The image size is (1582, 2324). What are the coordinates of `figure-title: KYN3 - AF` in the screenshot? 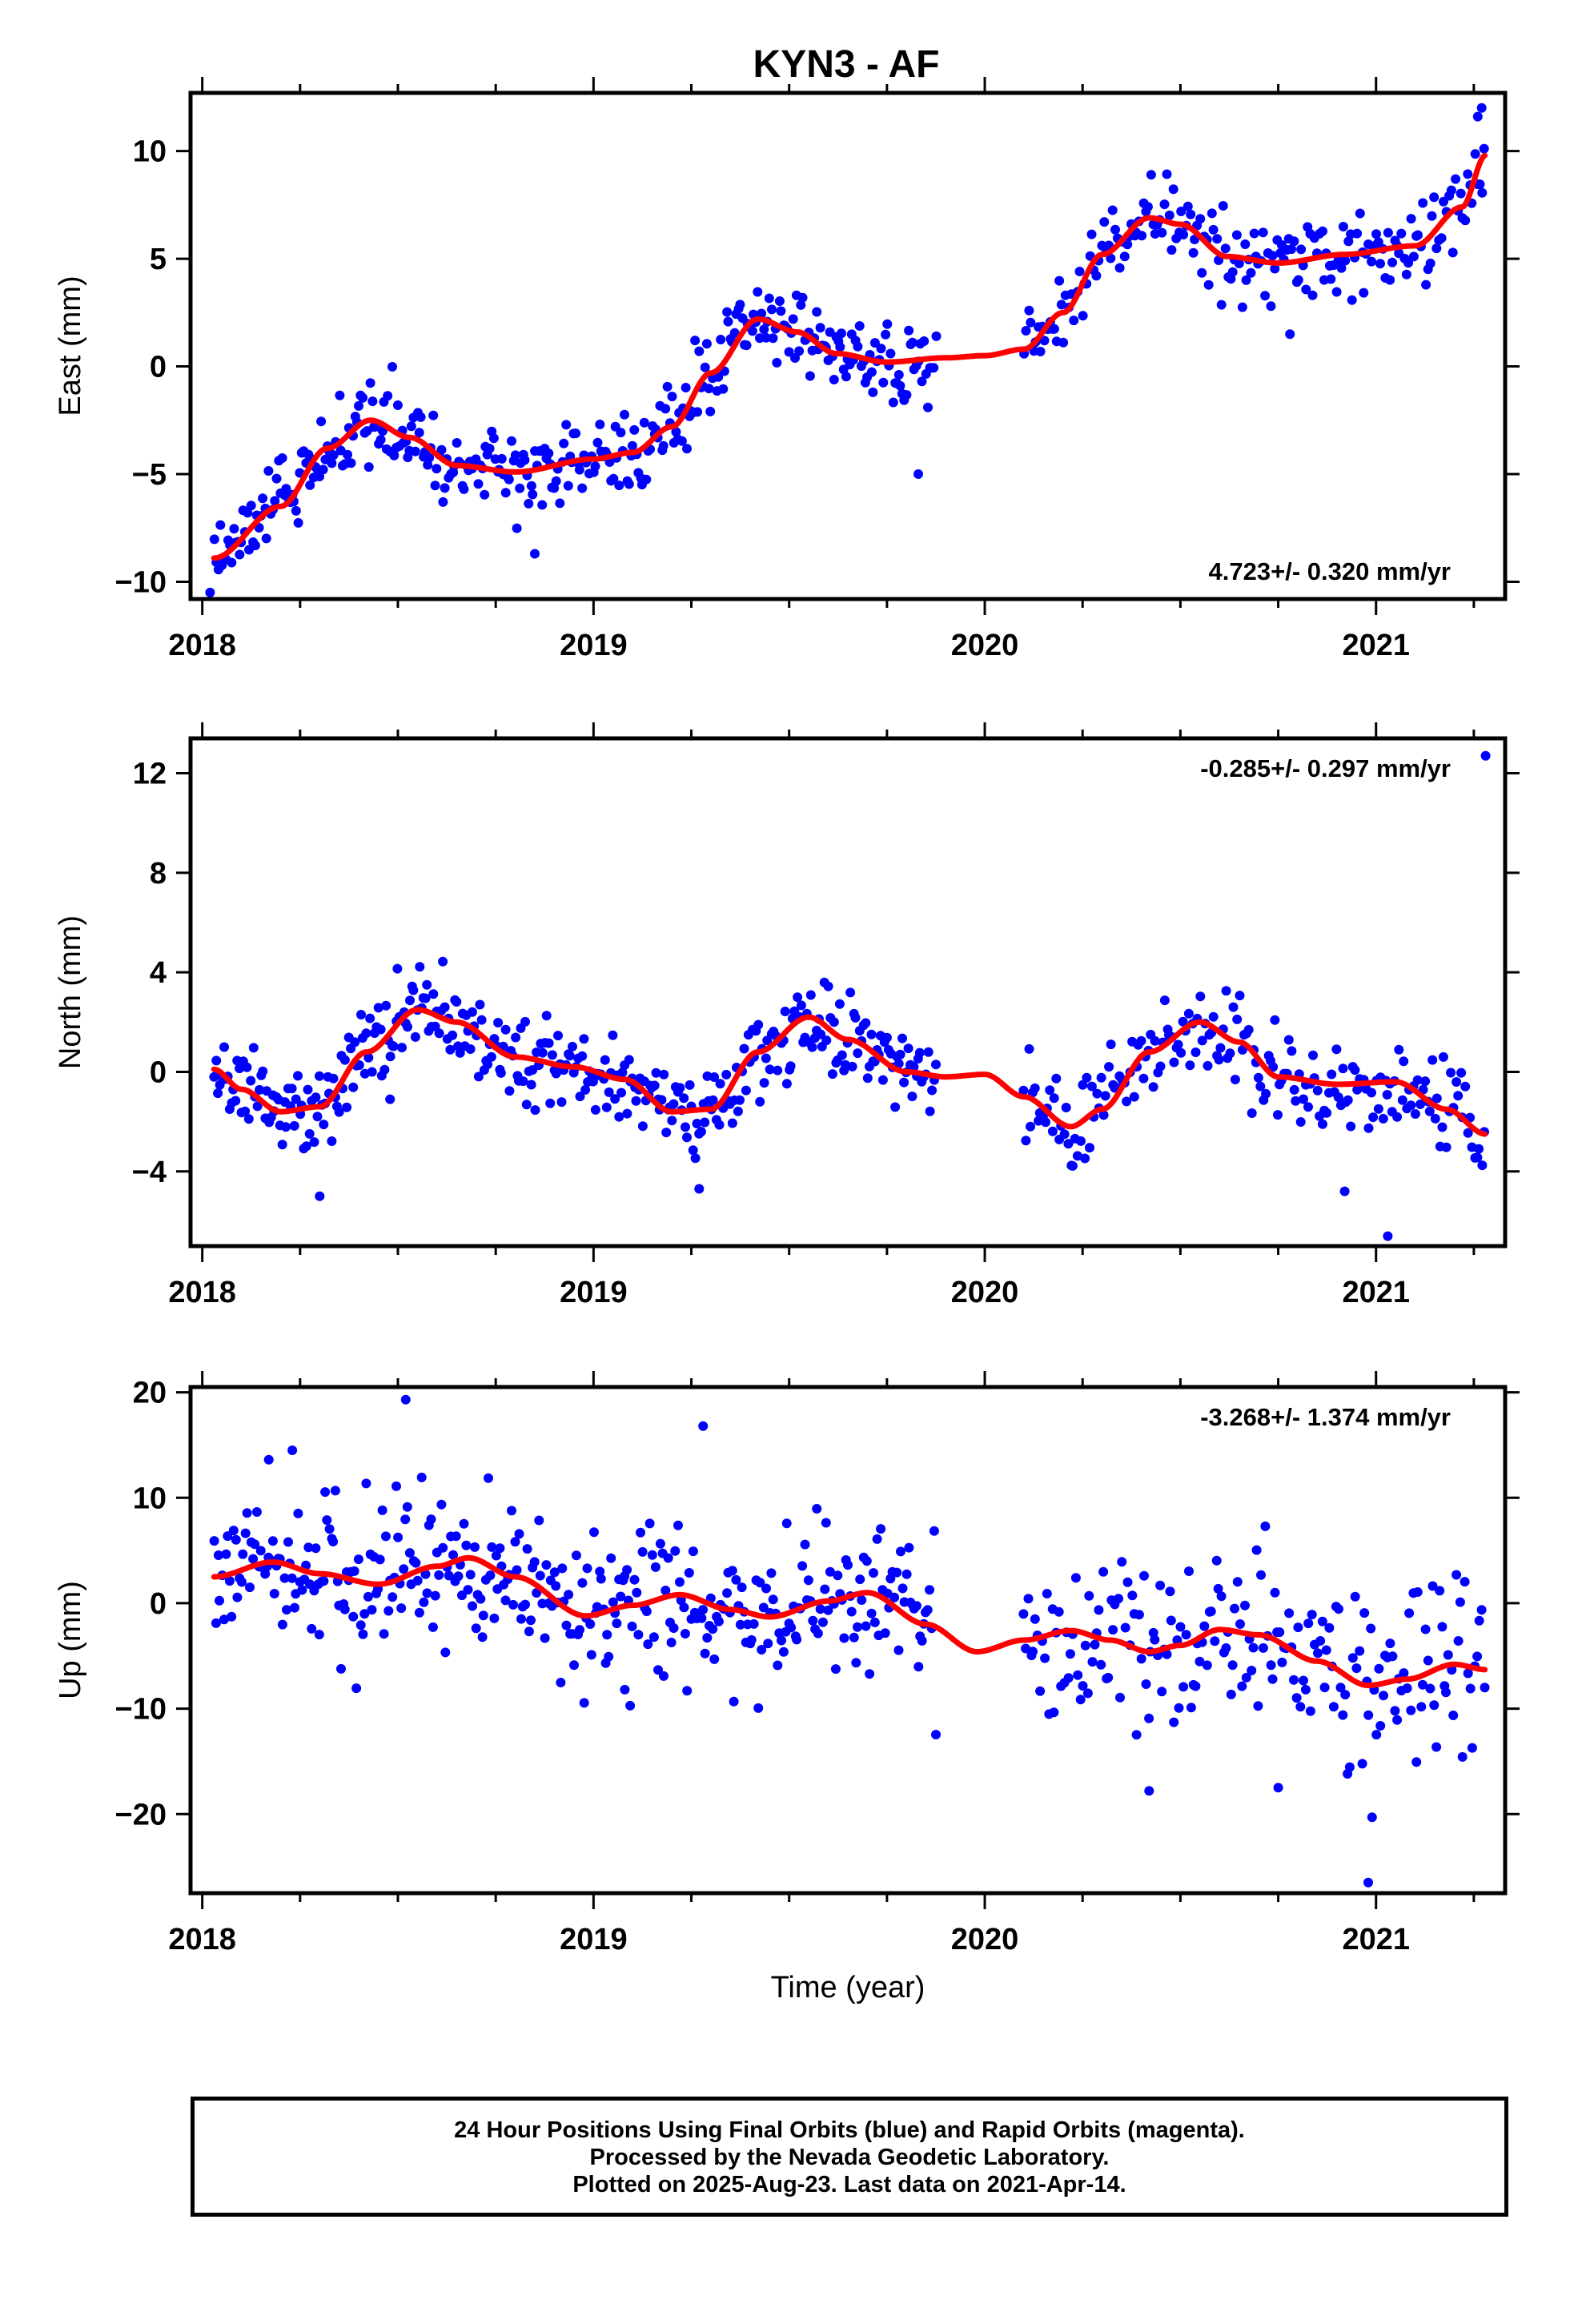 It's located at (847, 64).